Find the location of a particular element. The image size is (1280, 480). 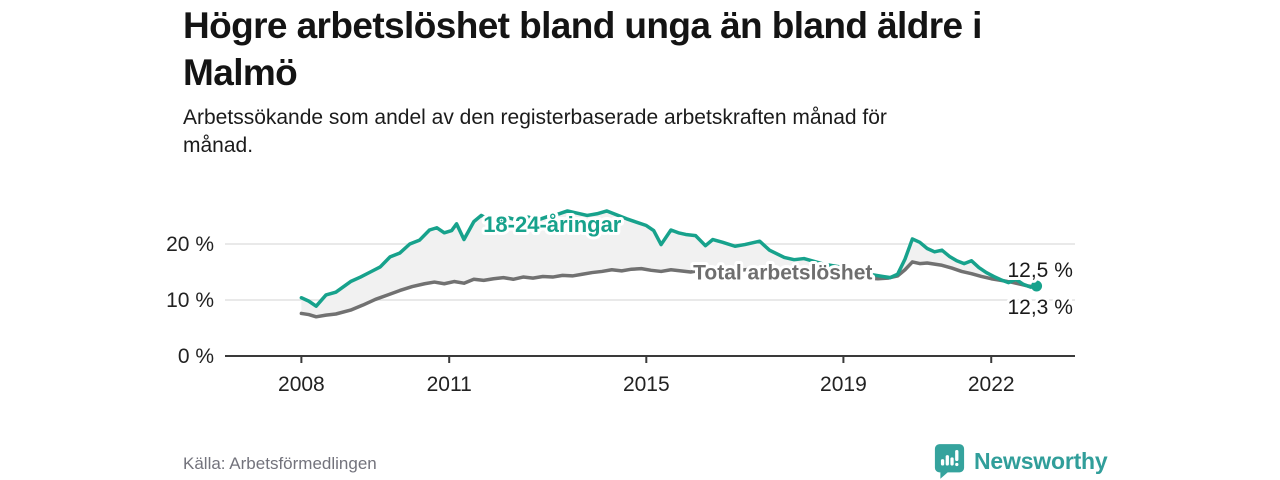

chart-annotation: 18-24-åringar is located at coordinates (552, 224).